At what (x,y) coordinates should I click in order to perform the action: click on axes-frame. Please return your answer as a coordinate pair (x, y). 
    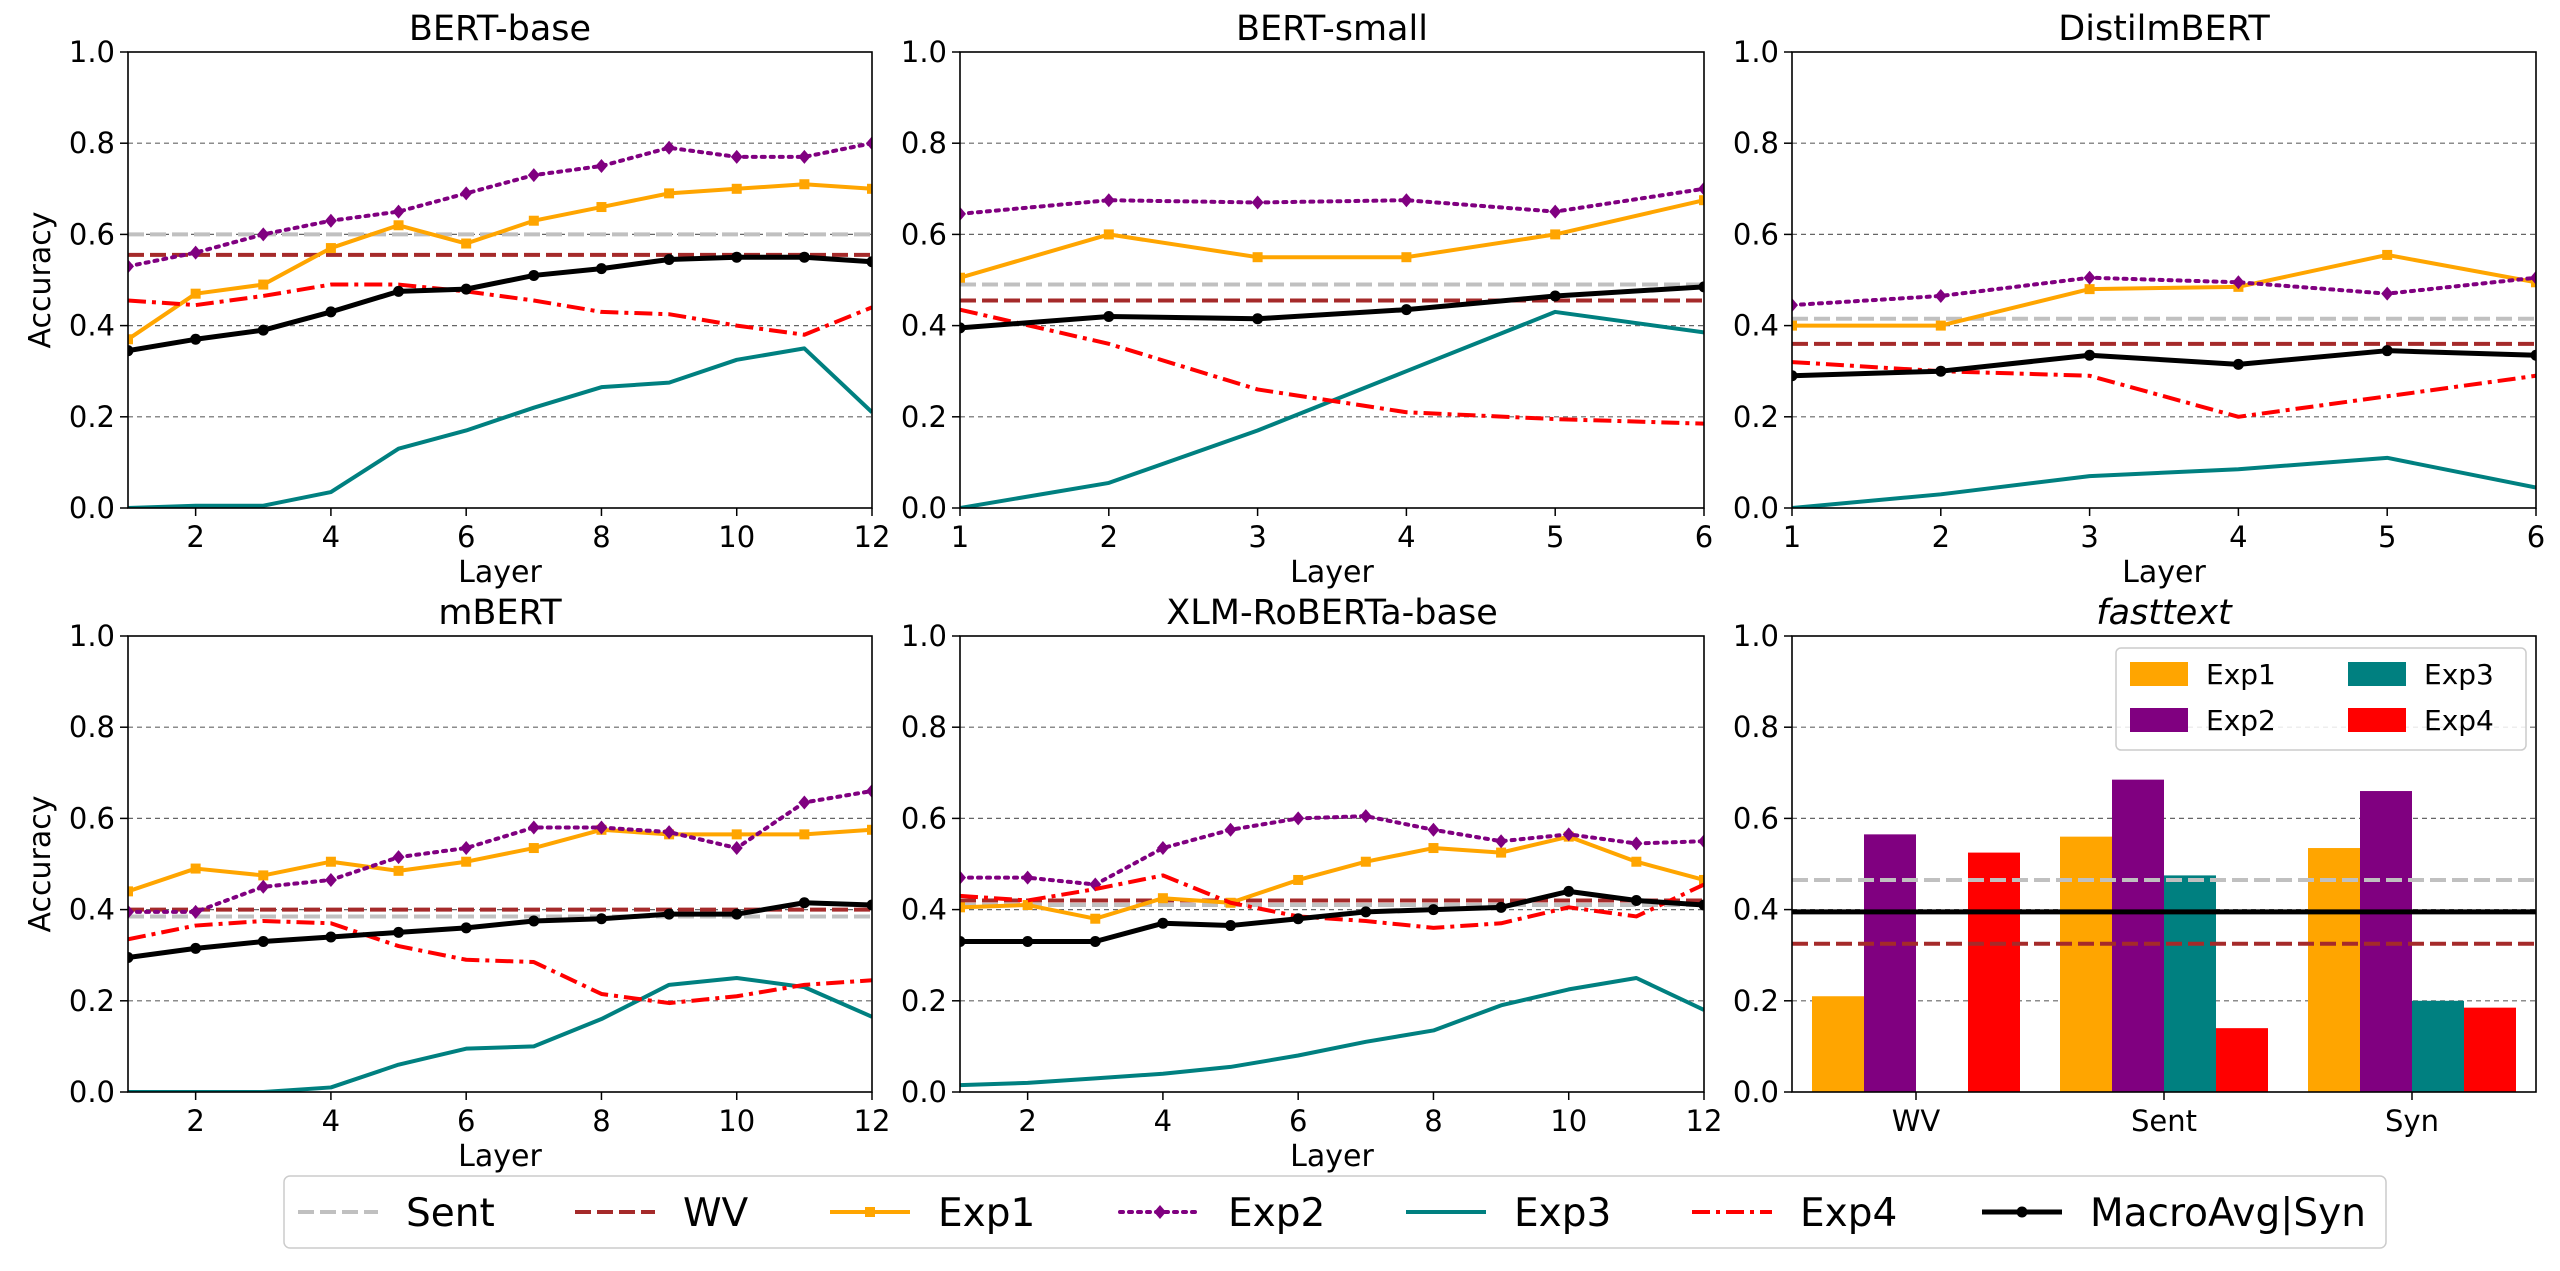
    Looking at the image, I should click on (1332, 864).